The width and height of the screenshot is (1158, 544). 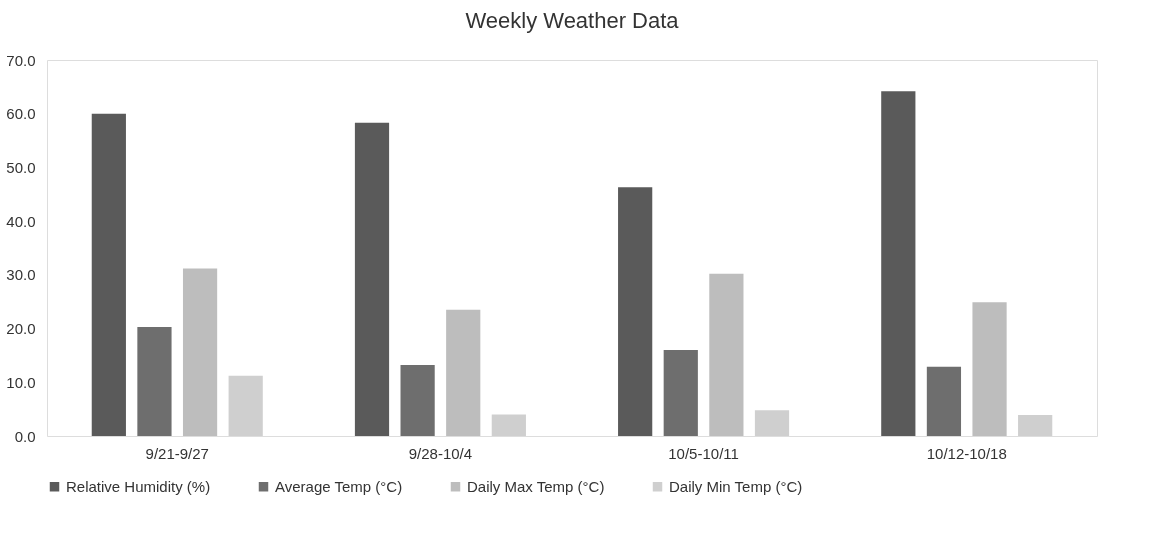 What do you see at coordinates (339, 486) in the screenshot?
I see `legend-label: Average Temp (°C)` at bounding box center [339, 486].